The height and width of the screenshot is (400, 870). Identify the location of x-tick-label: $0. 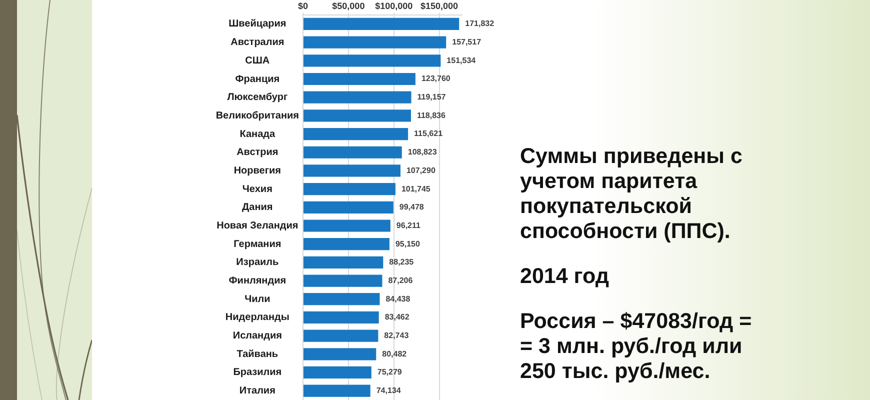
(303, 5).